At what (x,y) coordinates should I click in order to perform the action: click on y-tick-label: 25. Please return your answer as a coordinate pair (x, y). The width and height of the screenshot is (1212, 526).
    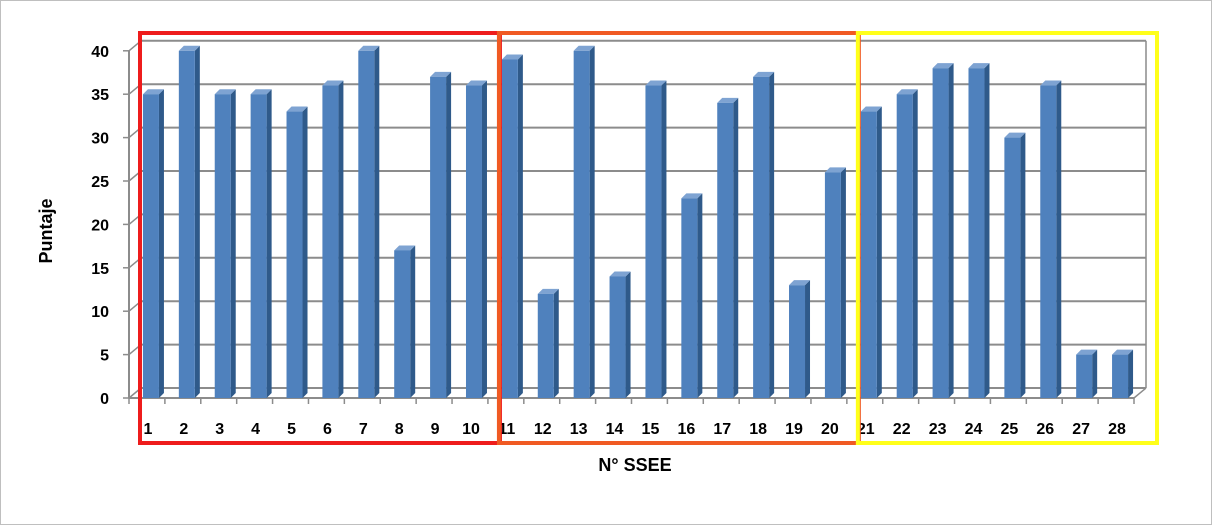
    Looking at the image, I should click on (100, 182).